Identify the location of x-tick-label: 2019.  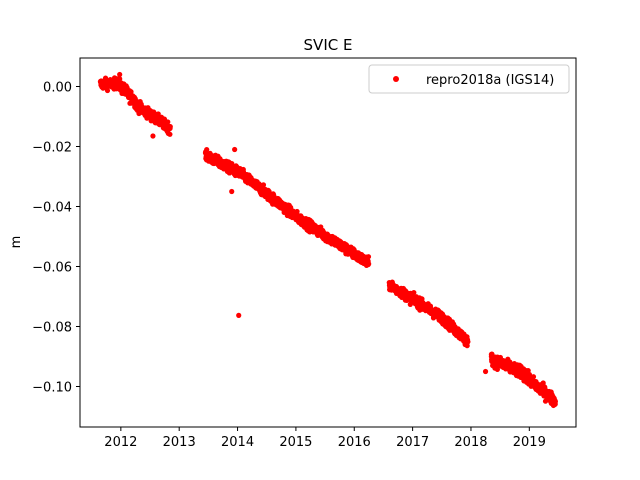
(529, 442).